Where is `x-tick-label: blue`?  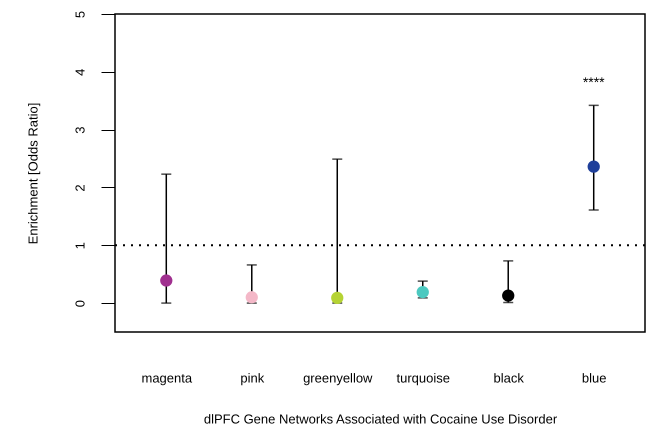
x-tick-label: blue is located at coordinates (594, 378).